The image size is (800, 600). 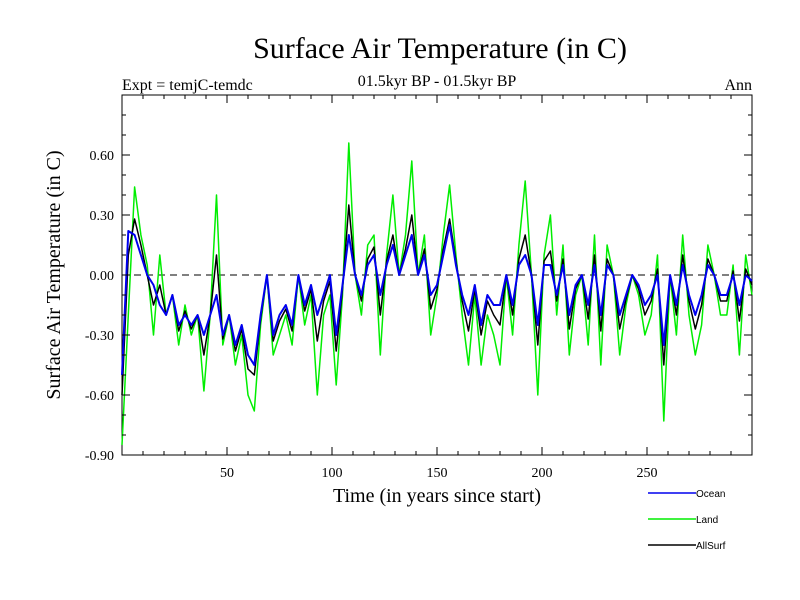 What do you see at coordinates (437, 81) in the screenshot?
I see `chart-subtitle-center: 01.5kyr BP - 01.5kyr BP` at bounding box center [437, 81].